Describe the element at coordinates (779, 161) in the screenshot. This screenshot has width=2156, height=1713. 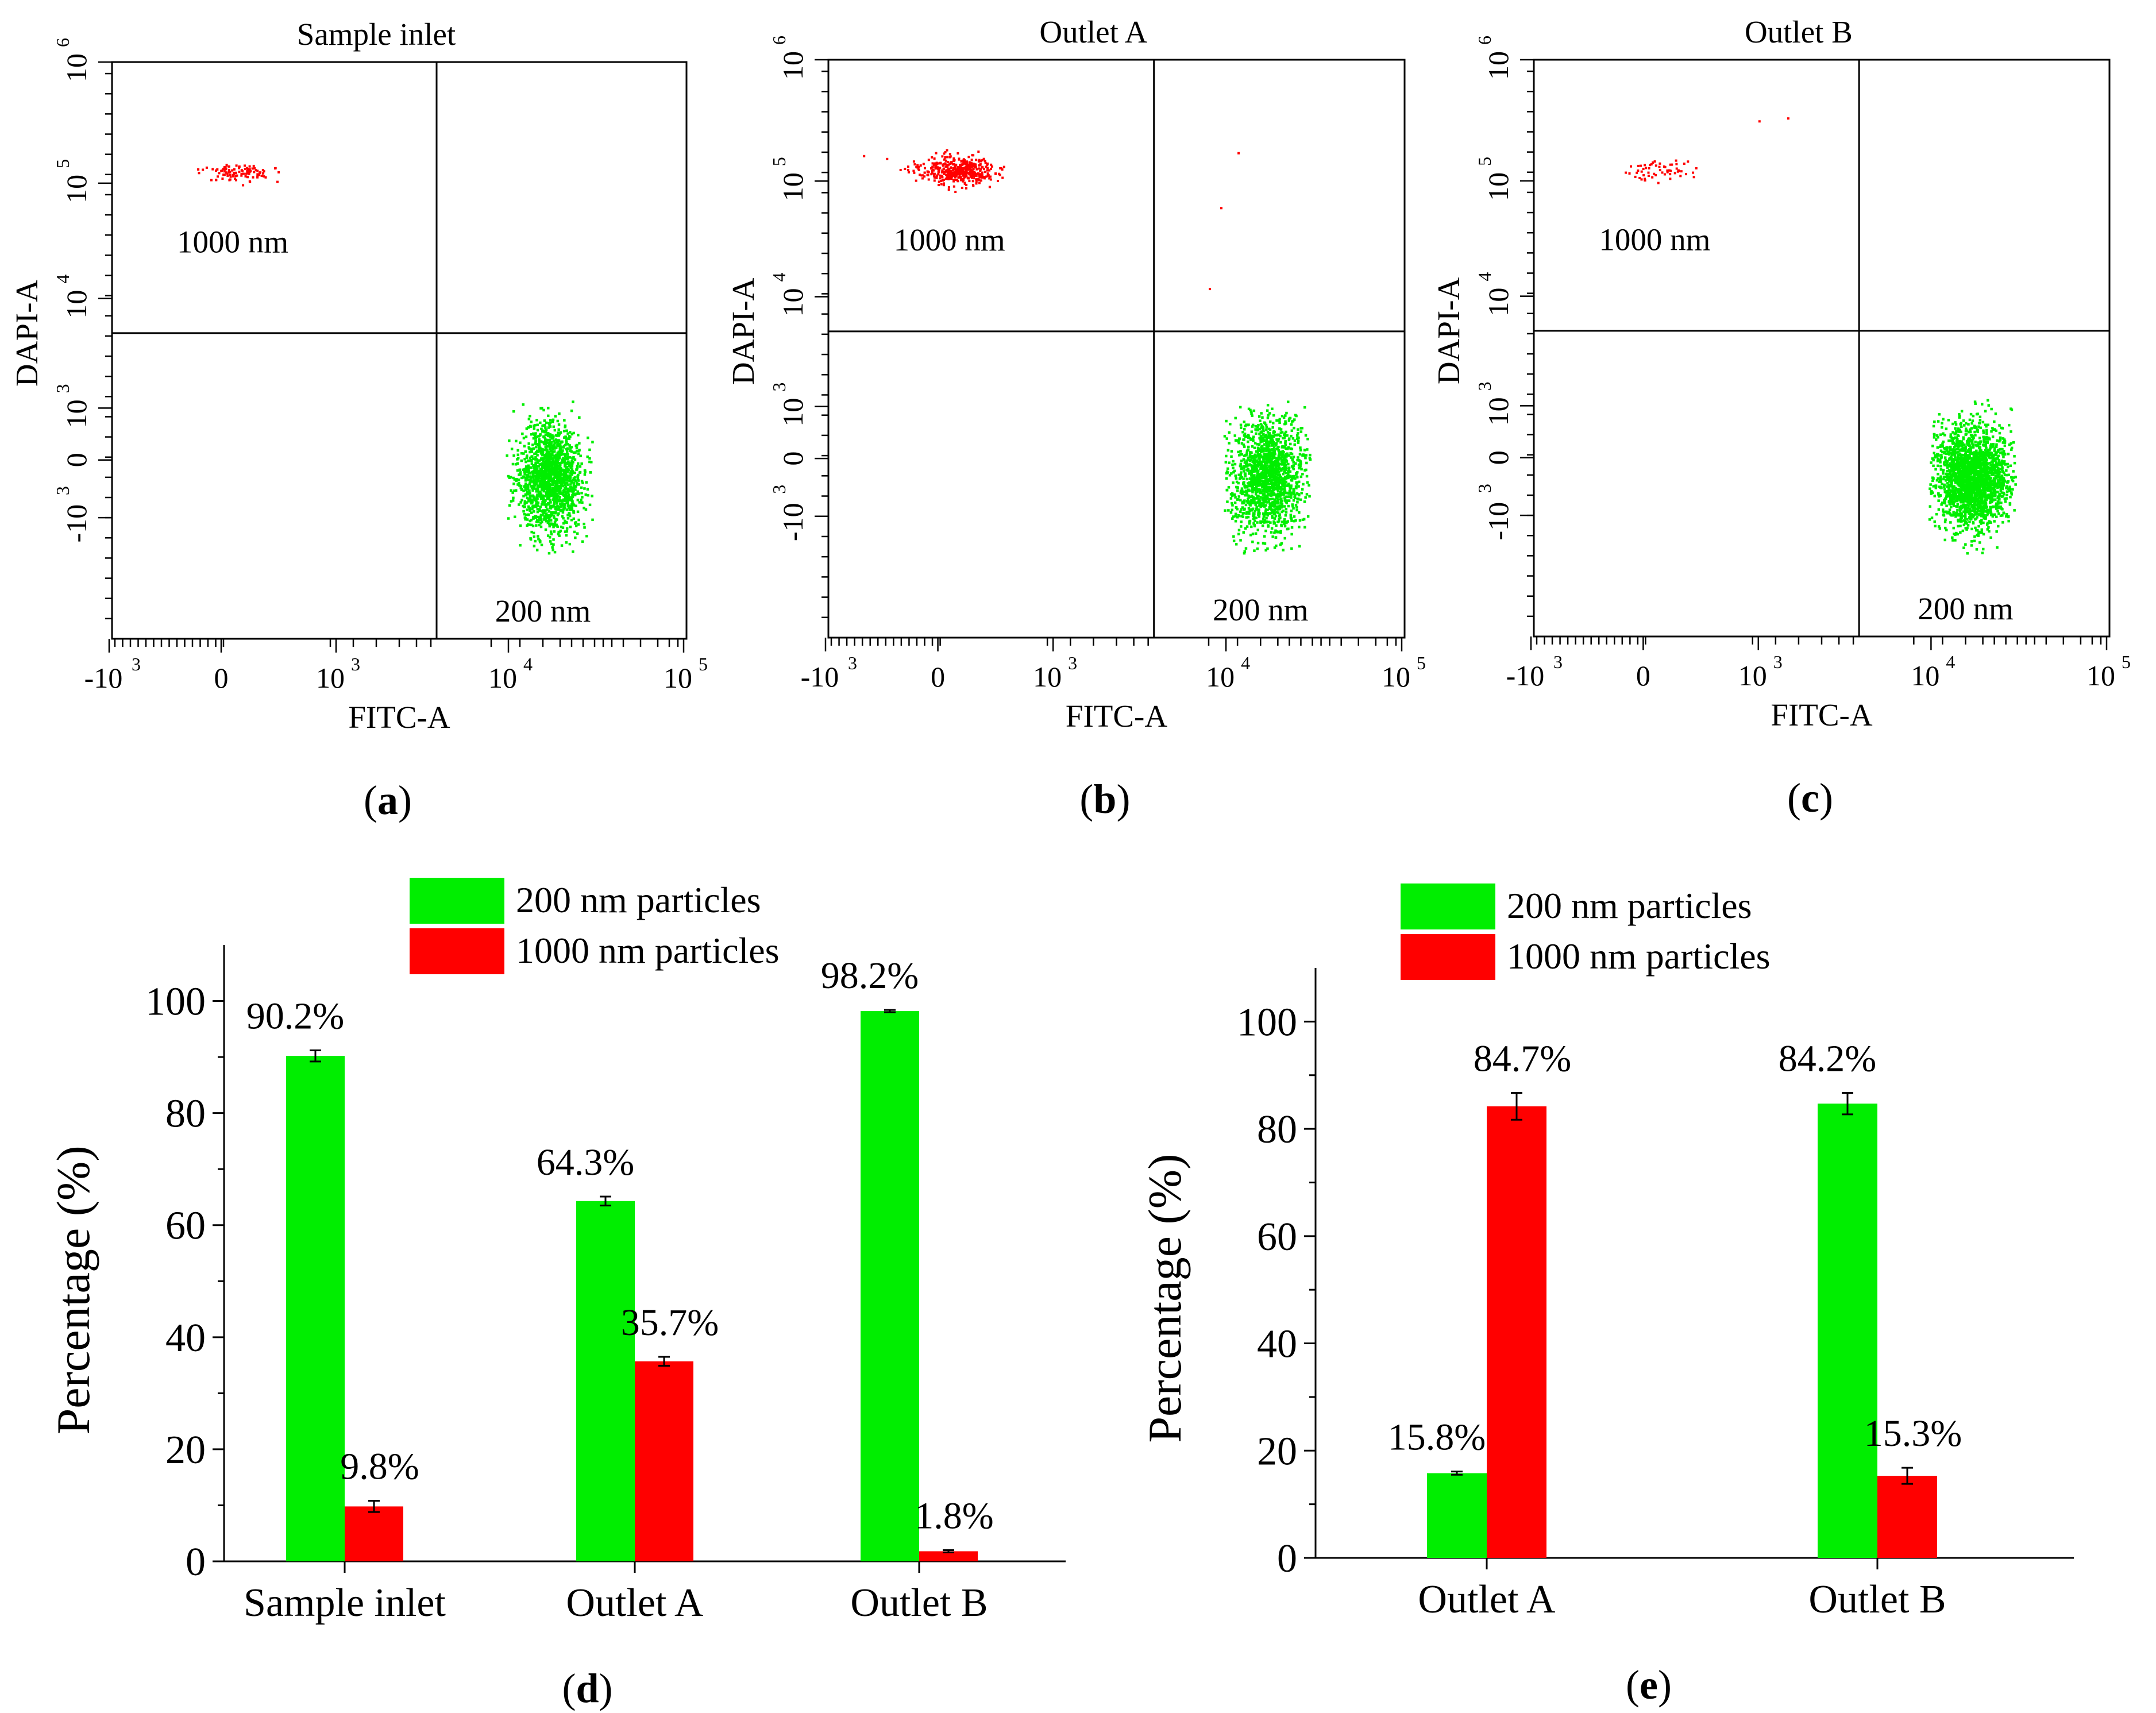
I see `y-tick-exponent: 5` at that location.